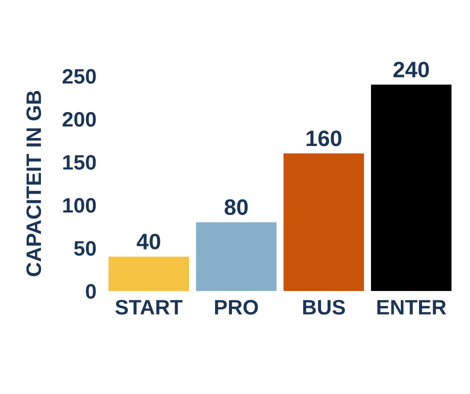 The width and height of the screenshot is (470, 394). What do you see at coordinates (411, 307) in the screenshot?
I see `x-tick-label: ENTER` at bounding box center [411, 307].